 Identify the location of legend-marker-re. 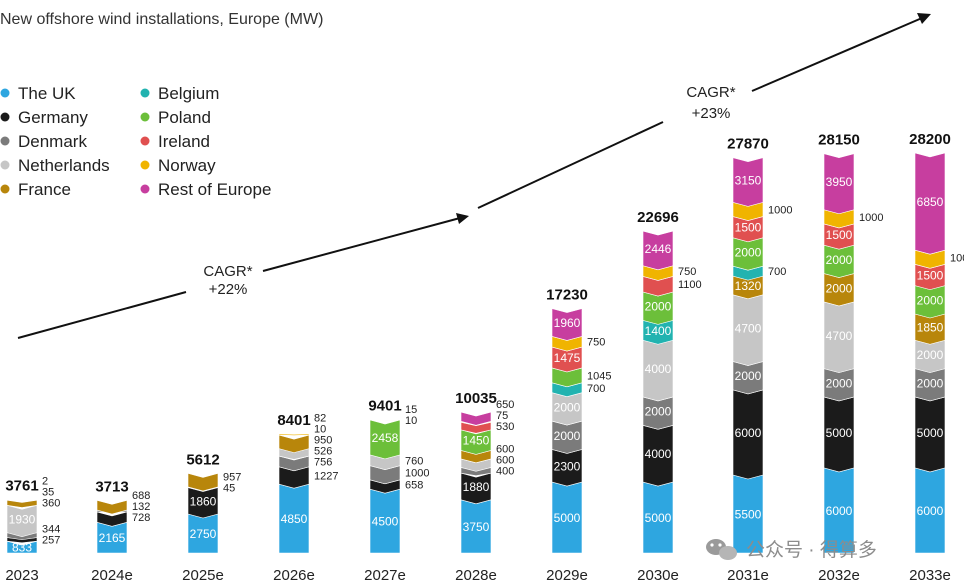
(145, 189).